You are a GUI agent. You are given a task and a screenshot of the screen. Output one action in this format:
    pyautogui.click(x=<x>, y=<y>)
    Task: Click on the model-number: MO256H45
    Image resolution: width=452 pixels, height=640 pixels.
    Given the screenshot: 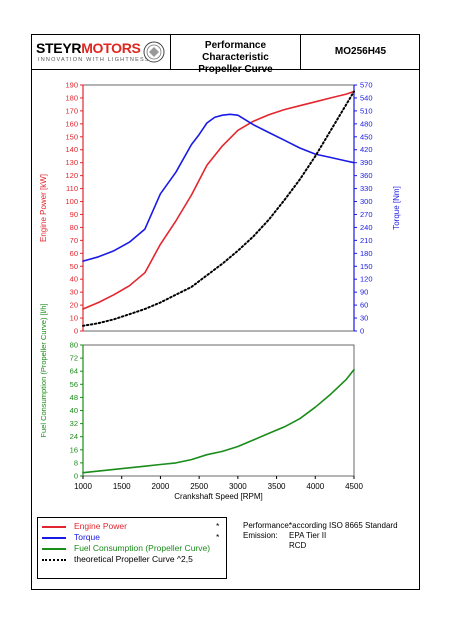 What is the action you would take?
    pyautogui.click(x=360, y=51)
    